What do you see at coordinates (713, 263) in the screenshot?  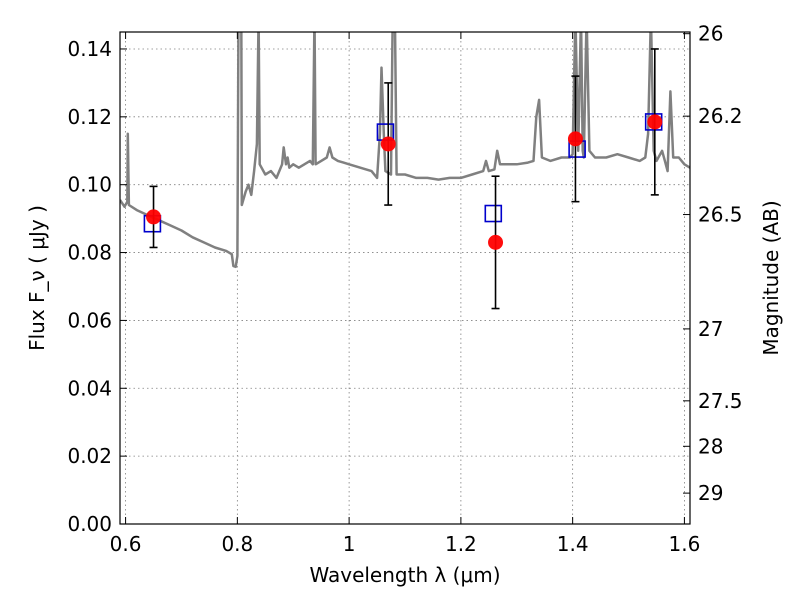 I see `y2-axis: 26 26.2 26.5 27 27.5 28 29` at bounding box center [713, 263].